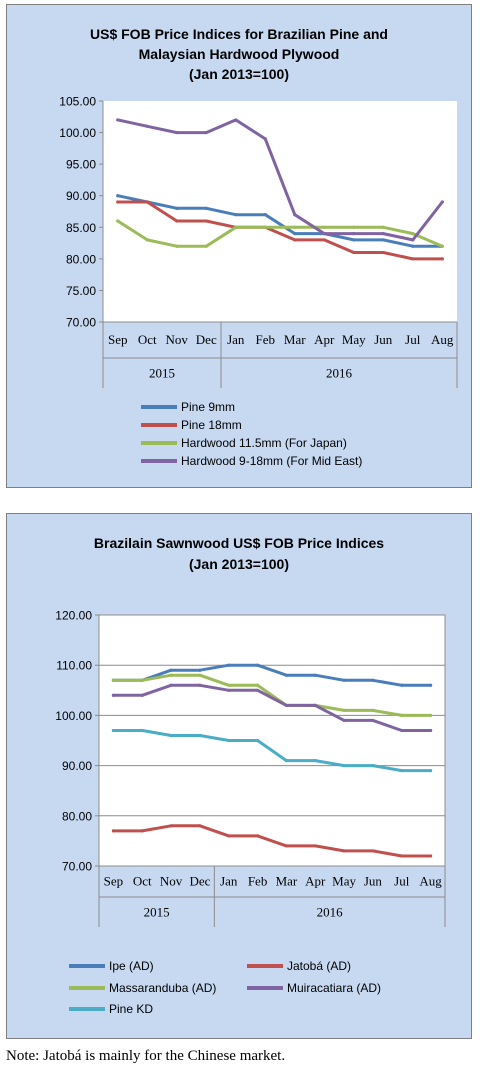  What do you see at coordinates (81, 228) in the screenshot?
I see `y-tick-label: 85.00` at bounding box center [81, 228].